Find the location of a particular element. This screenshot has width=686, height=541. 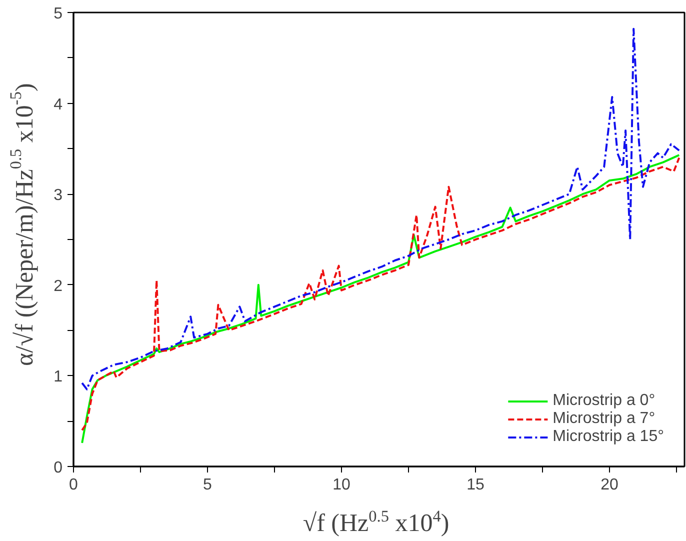

legend-label: Microstrip a 15° is located at coordinates (608, 437).